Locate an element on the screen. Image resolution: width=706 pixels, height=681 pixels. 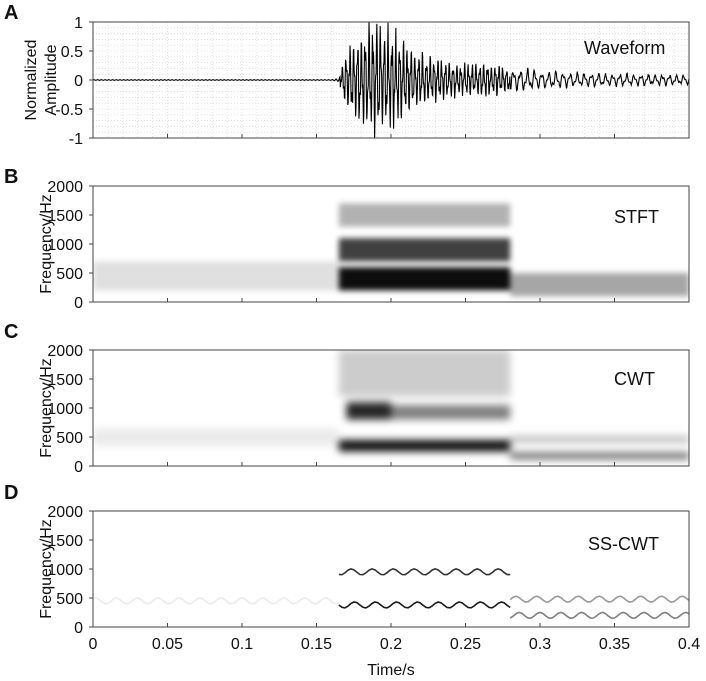
sscwt-ylabel: Frequency/Hz is located at coordinates (46, 569).